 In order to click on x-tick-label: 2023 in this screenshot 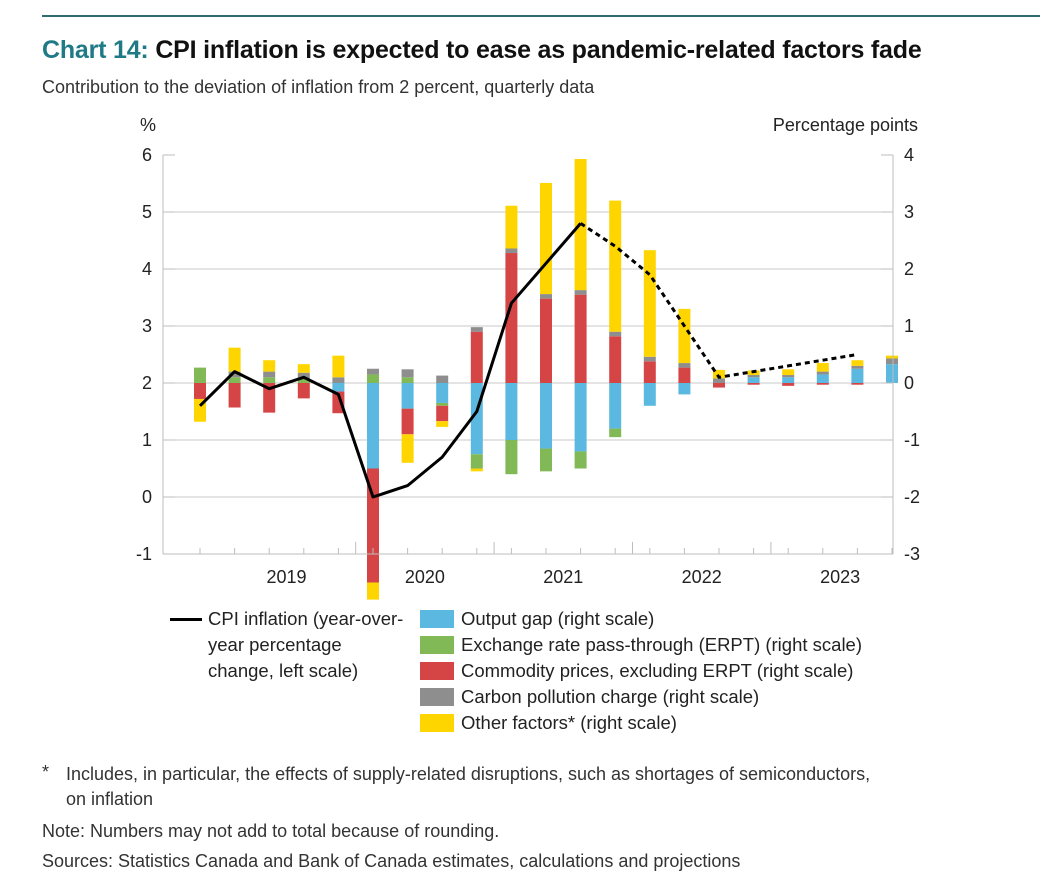, I will do `click(840, 577)`.